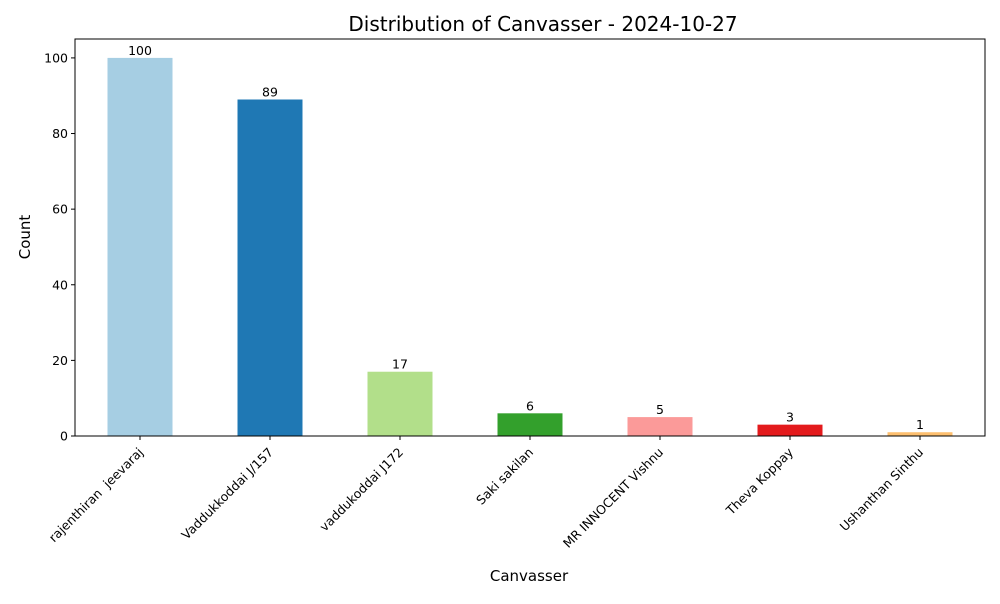 This screenshot has width=1000, height=604. I want to click on x-tick-label: MR INNOCENT Vishnu, so click(613, 498).